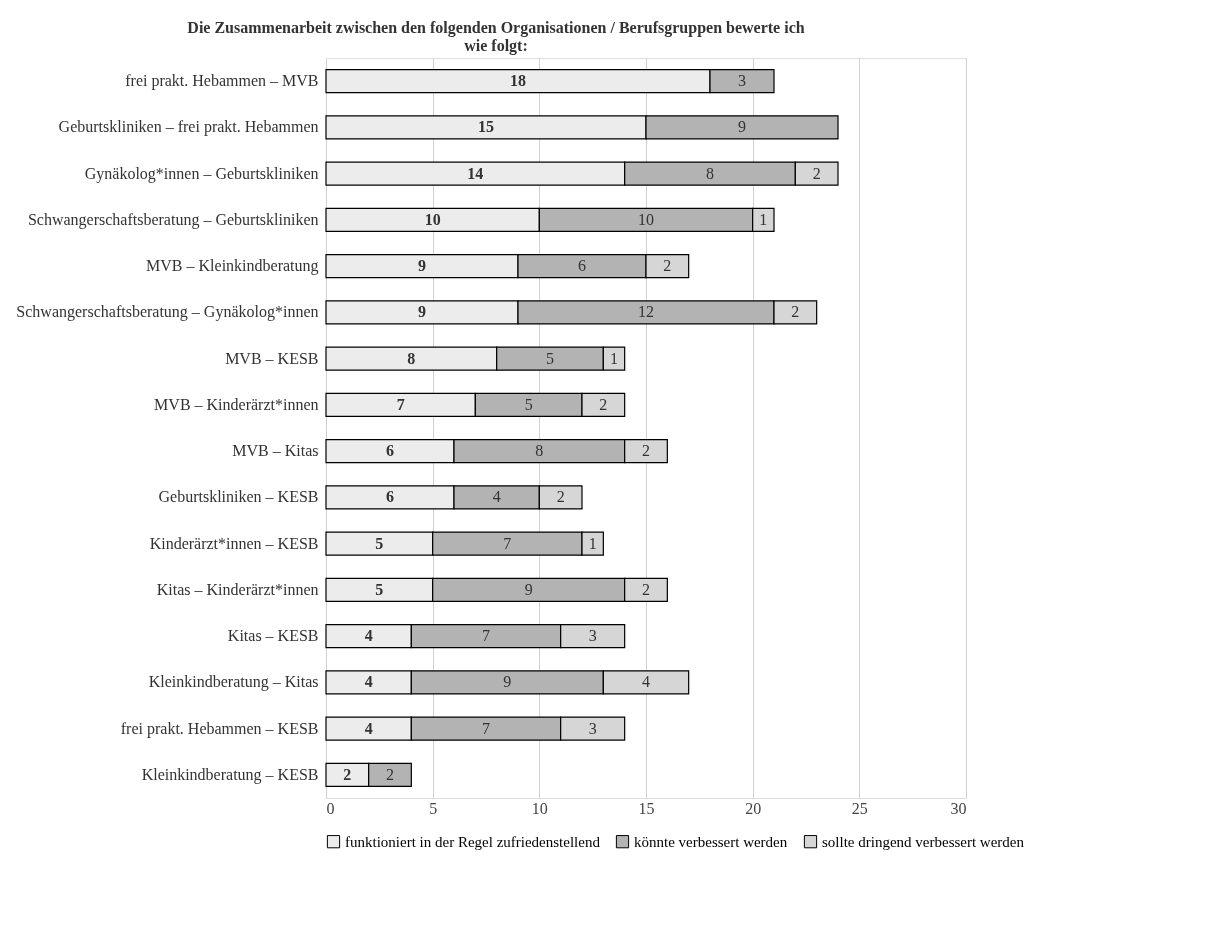 The height and width of the screenshot is (942, 1215). What do you see at coordinates (234, 543) in the screenshot?
I see `y-tick-label: Kinderärzt*innen – KESB` at bounding box center [234, 543].